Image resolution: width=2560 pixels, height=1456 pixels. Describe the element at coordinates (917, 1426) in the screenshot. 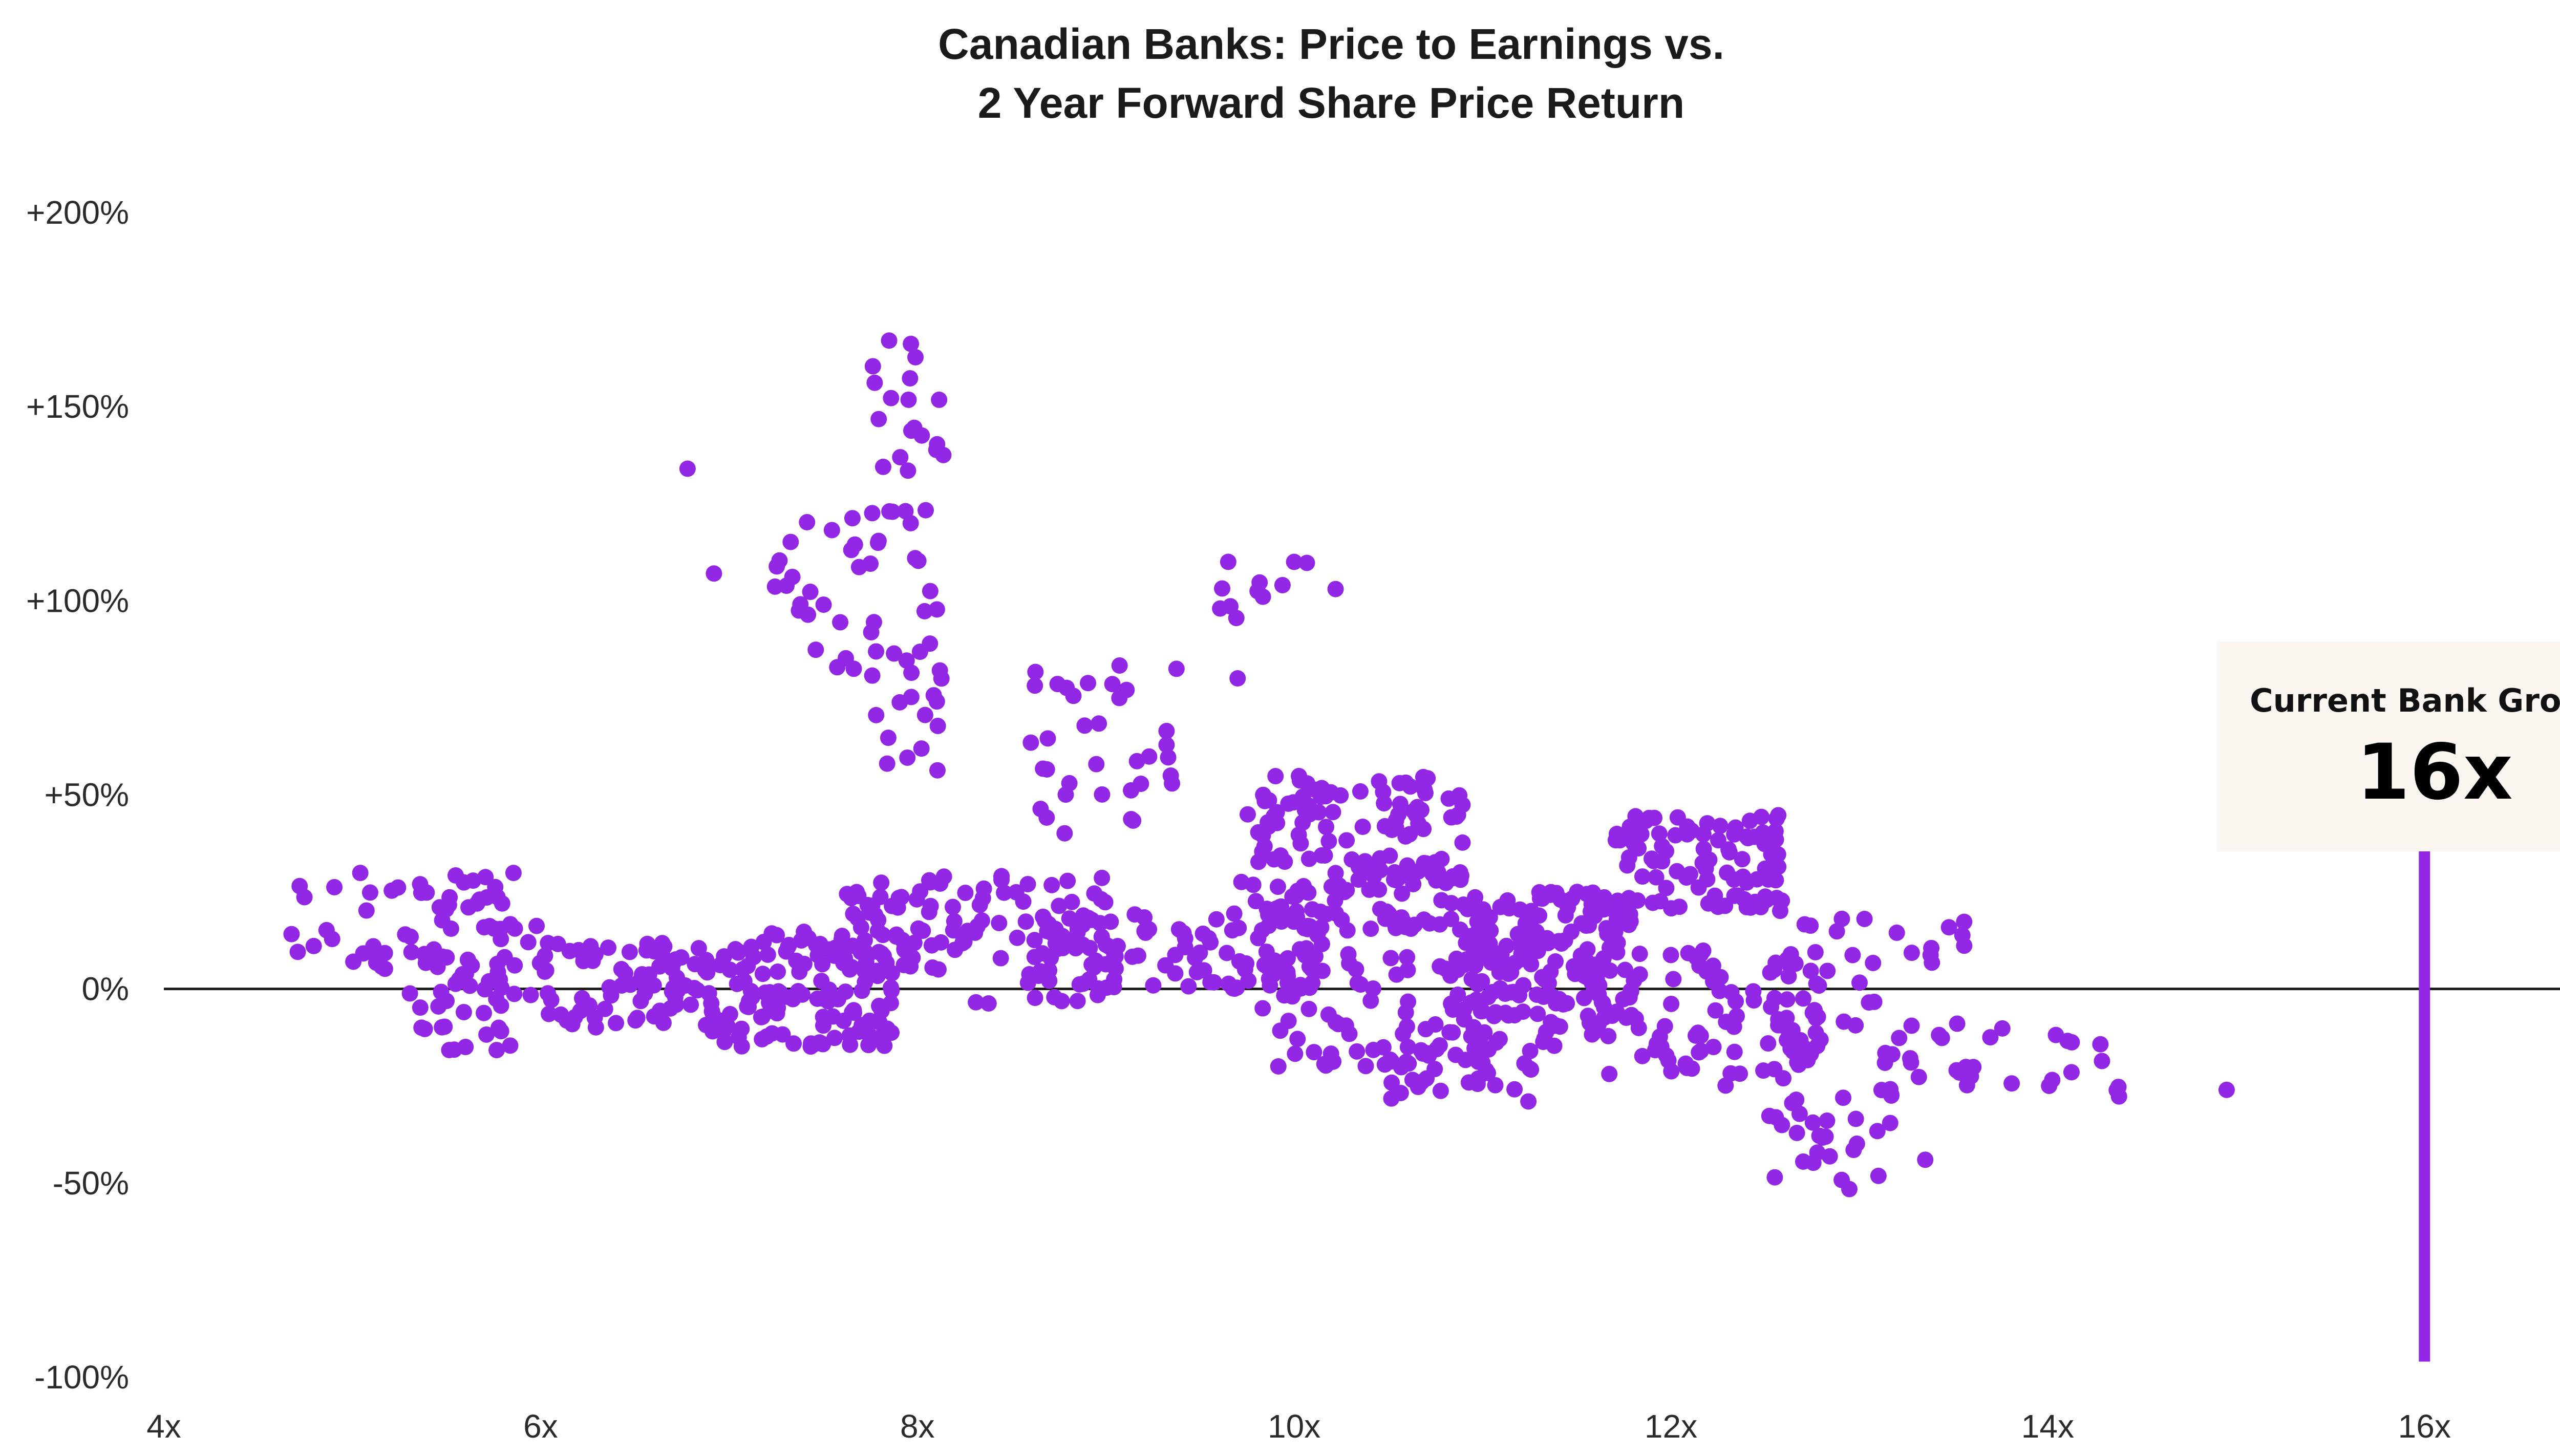

I see `x-tick-label: 8x` at that location.